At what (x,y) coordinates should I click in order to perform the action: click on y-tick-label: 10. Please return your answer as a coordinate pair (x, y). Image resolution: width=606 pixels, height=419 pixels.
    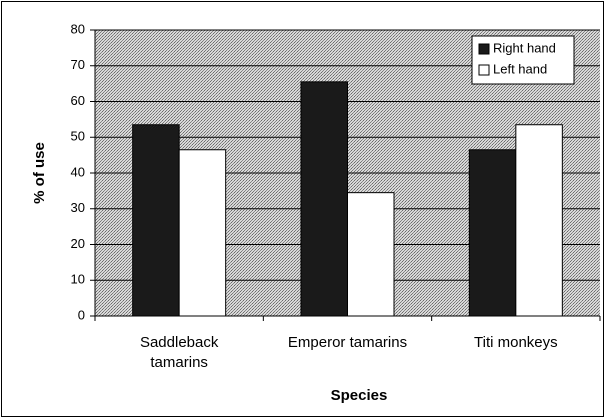
    Looking at the image, I should click on (78, 279).